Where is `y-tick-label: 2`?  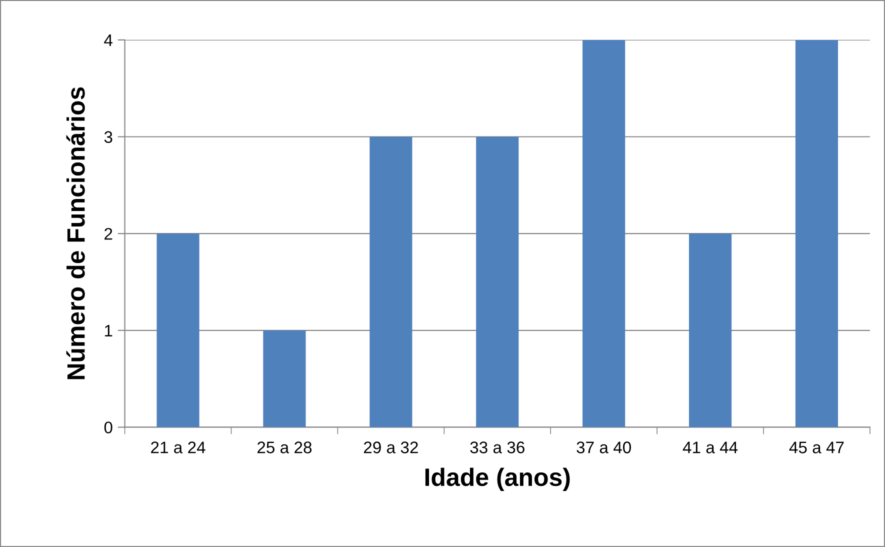
y-tick-label: 2 is located at coordinates (108, 234).